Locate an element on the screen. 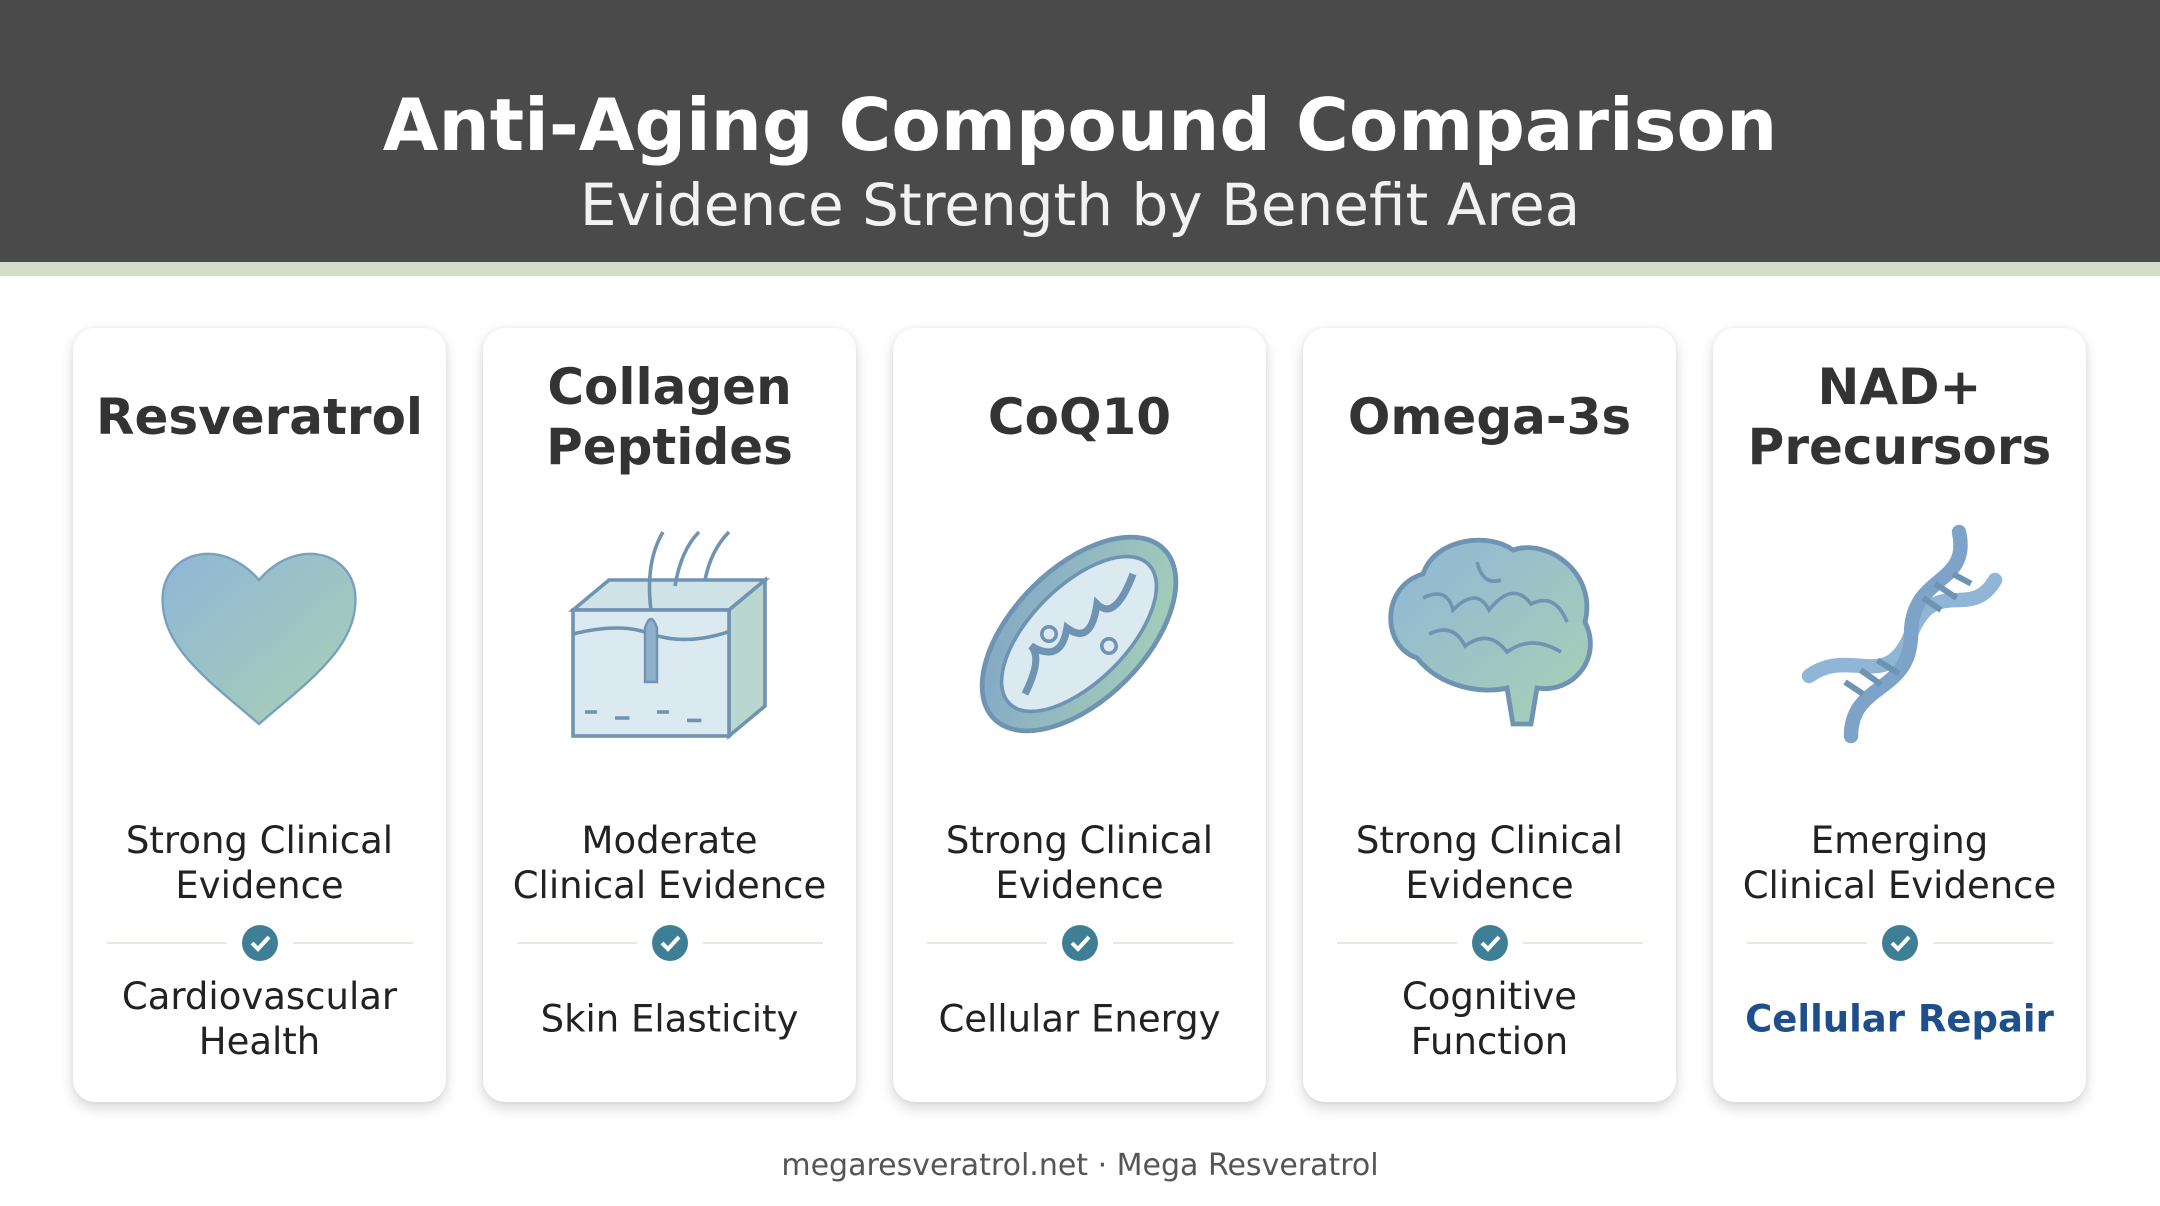 This screenshot has height=1206, width=2160. benefit: Skin Elasticity is located at coordinates (669, 1019).